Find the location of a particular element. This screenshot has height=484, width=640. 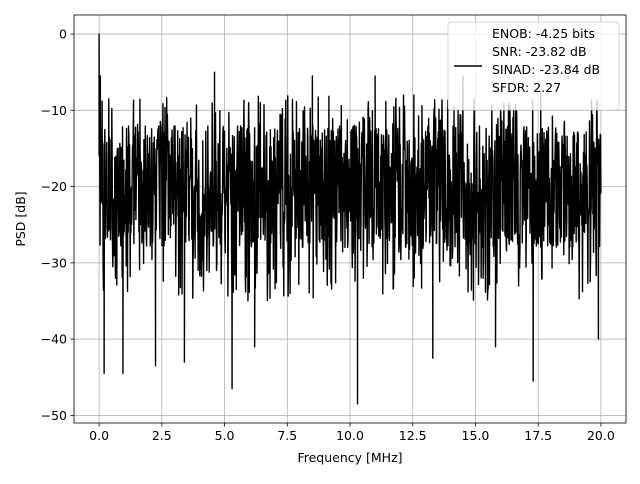

y-tick-label: −30 is located at coordinates (54, 262).